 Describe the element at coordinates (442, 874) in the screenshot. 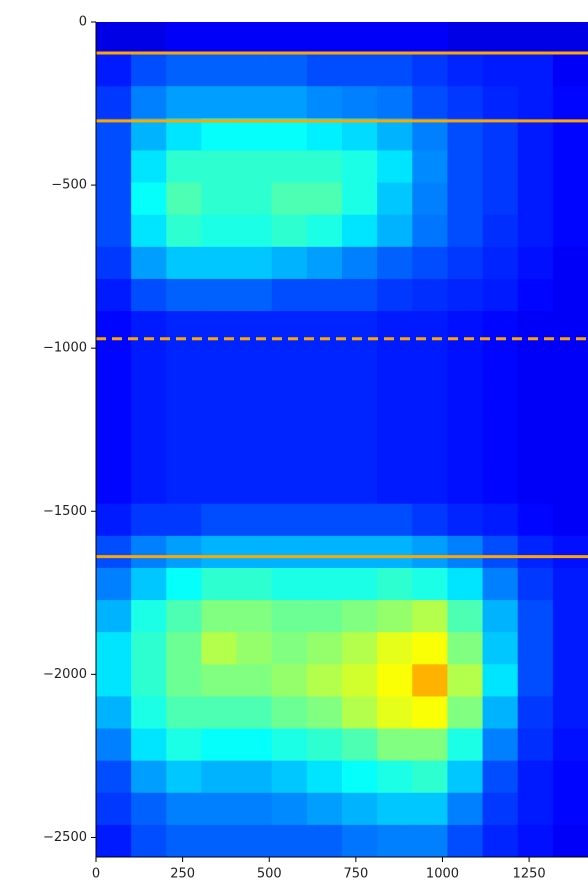

I see `x-tick-label: 1000` at that location.